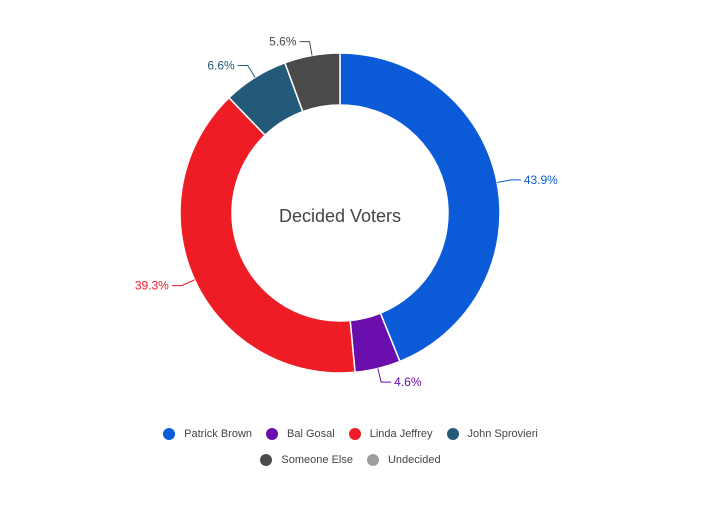 The height and width of the screenshot is (507, 701). Describe the element at coordinates (414, 460) in the screenshot. I see `legend-label: Undecided` at that location.